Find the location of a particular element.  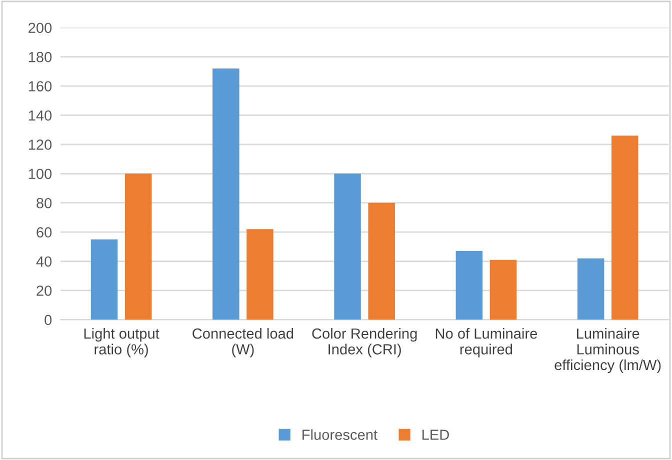

y-tick-label: 0 is located at coordinates (48, 320).